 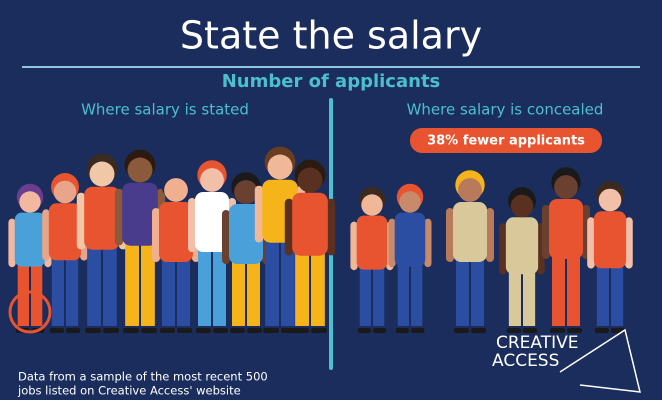 I want to click on footnote-line: jobs listed on Creative Access' website, so click(x=129, y=391).